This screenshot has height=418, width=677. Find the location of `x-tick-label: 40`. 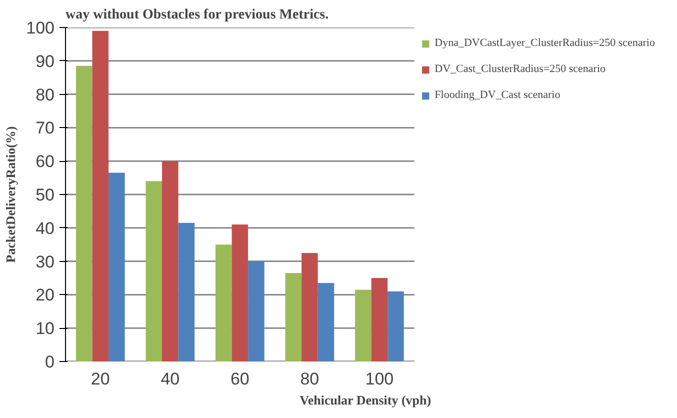

x-tick-label: 40 is located at coordinates (170, 379).